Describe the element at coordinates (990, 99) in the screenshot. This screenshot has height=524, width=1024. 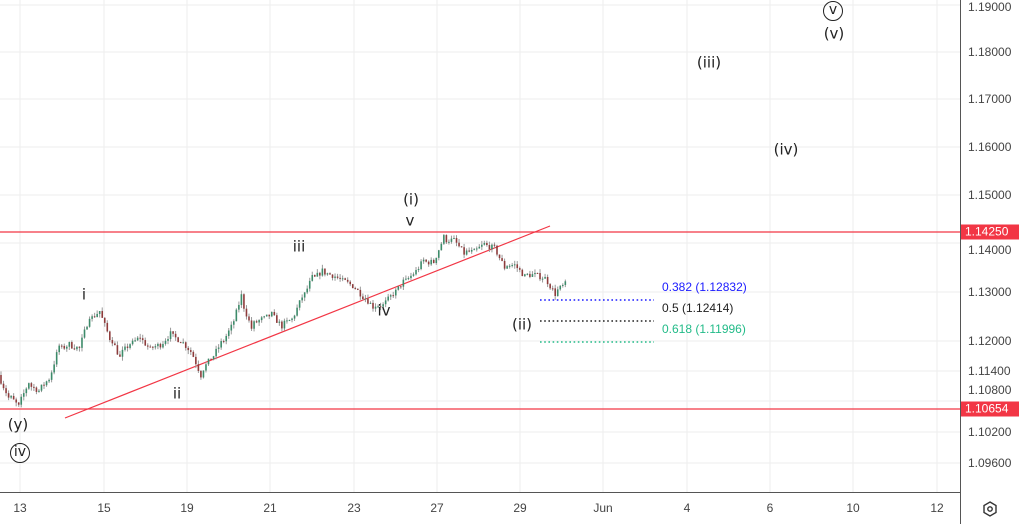
I see `price-axis-label: 1.17000` at that location.